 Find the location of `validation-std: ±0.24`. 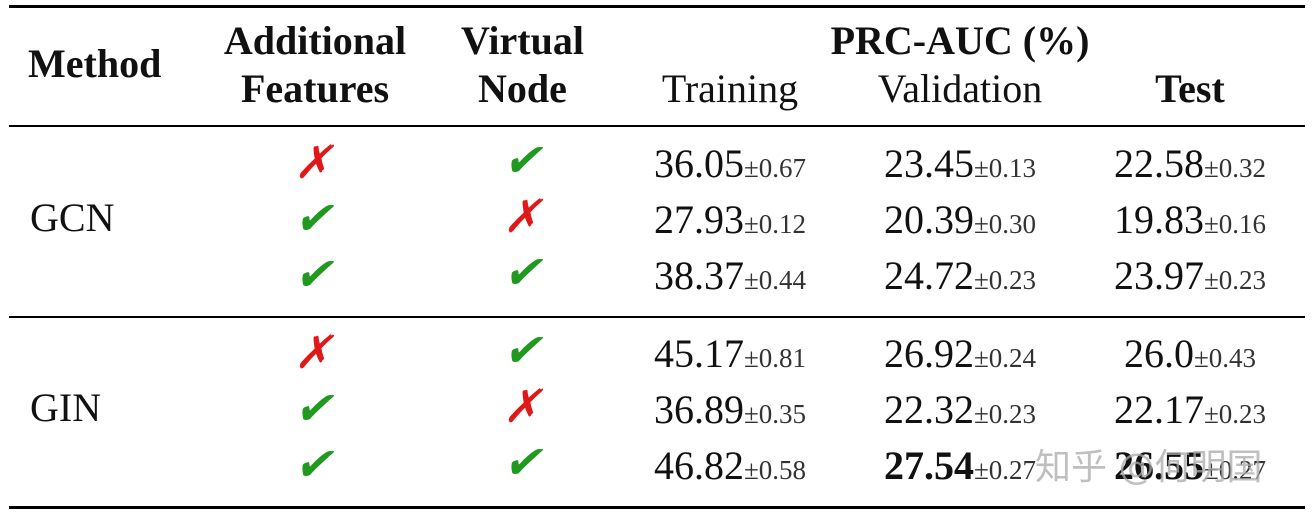

validation-std: ±0.24 is located at coordinates (1005, 358).